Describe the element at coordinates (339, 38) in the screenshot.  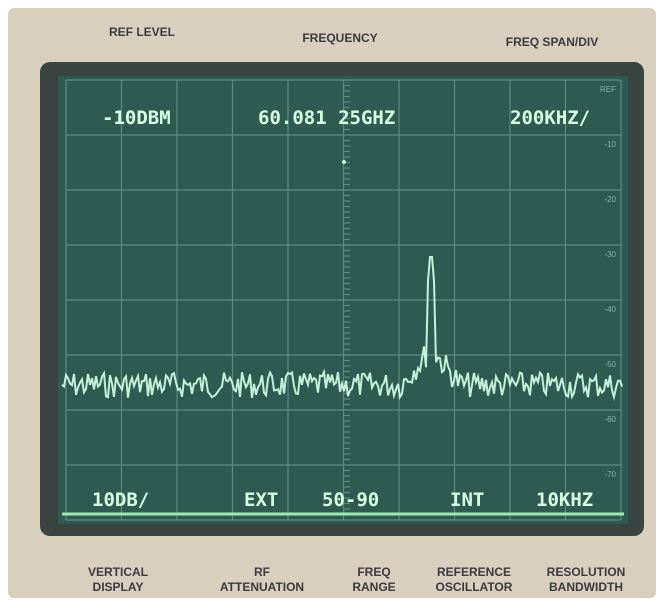
I see `label: FREQUENCY` at that location.